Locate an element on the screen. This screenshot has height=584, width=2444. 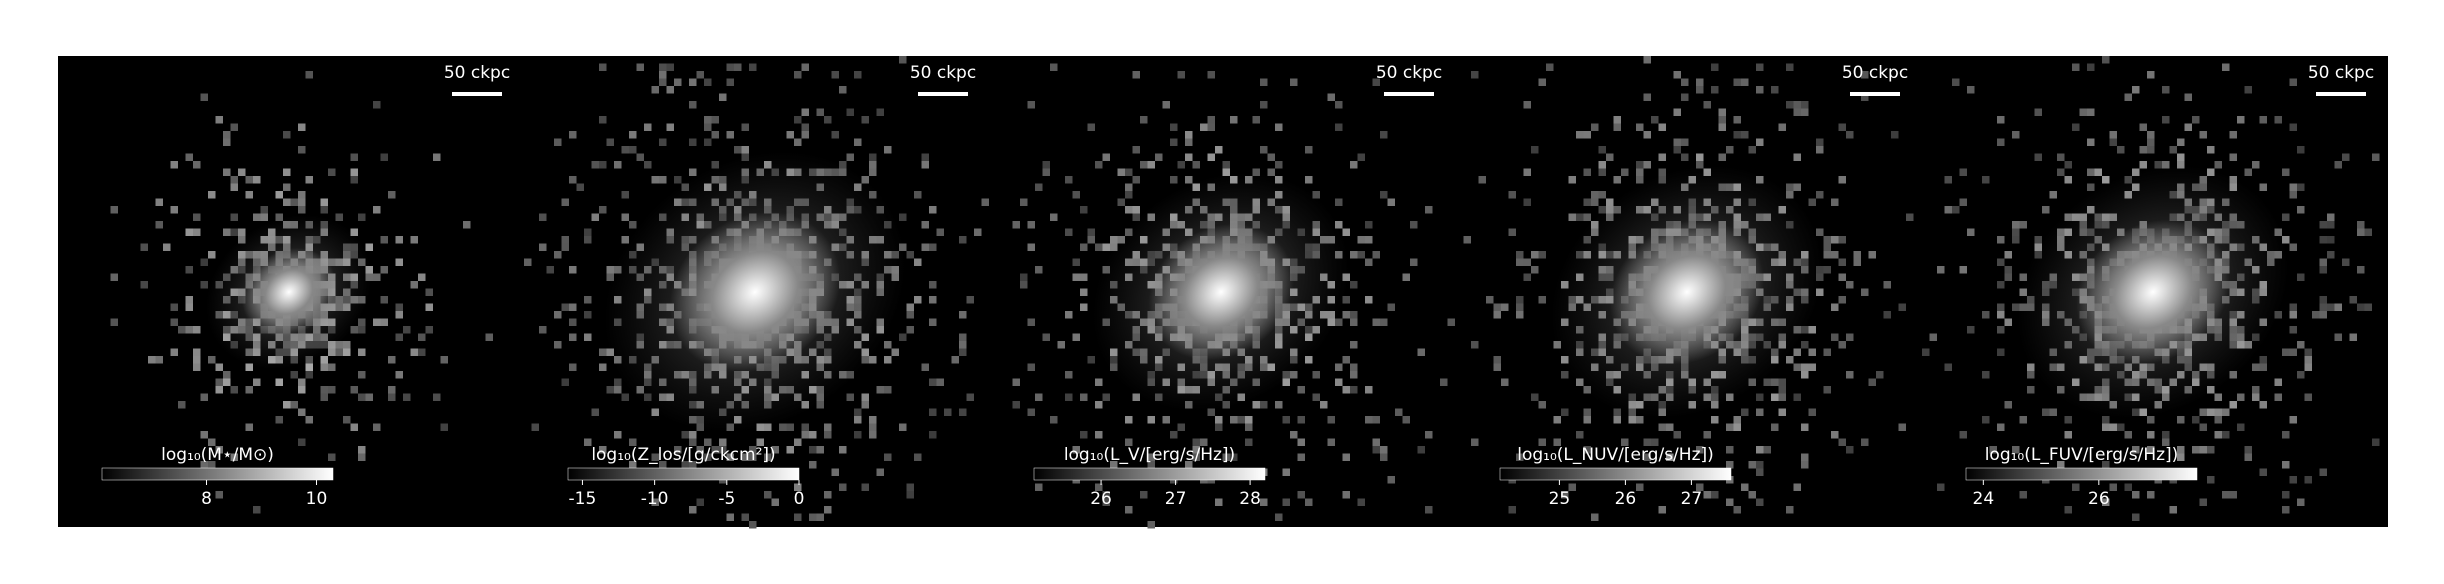
colorbar-label: log₁₀(L_V/[erg/s/Hz]) is located at coordinates (1149, 455).